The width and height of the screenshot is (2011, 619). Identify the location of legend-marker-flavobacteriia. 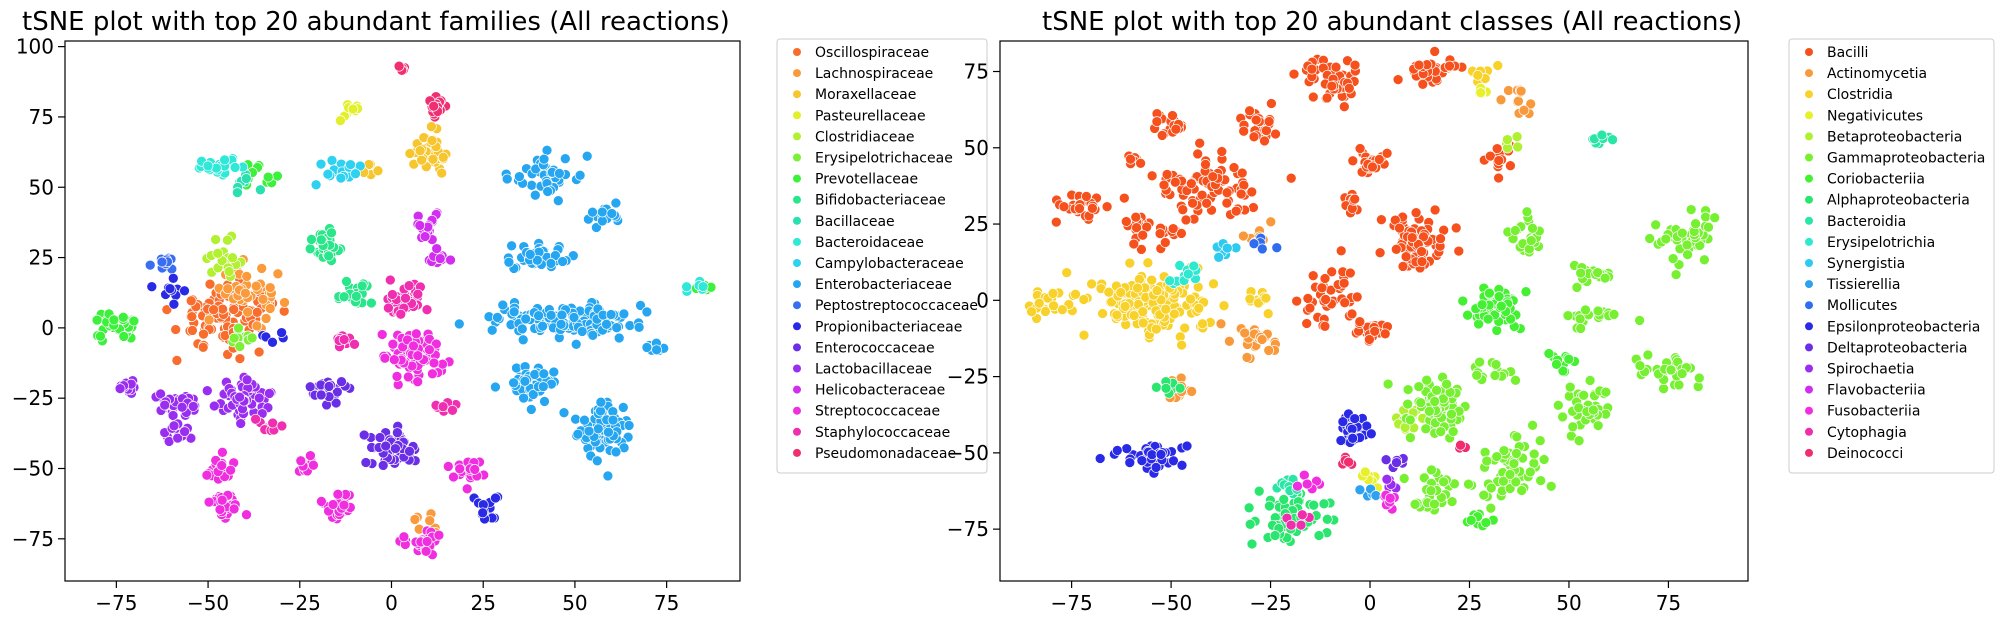
(1809, 389).